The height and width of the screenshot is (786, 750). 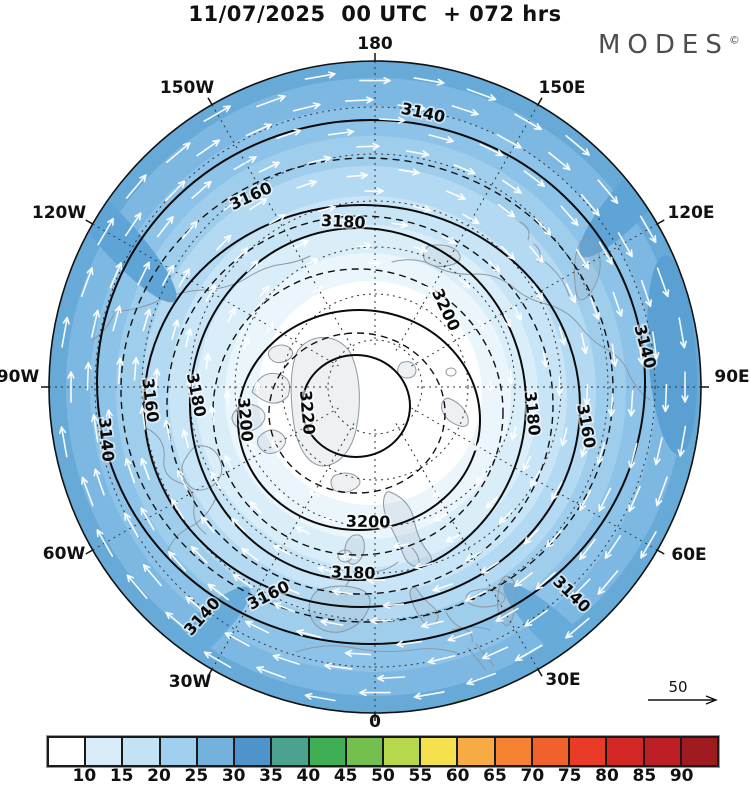 I want to click on colorbar-tick-label: 80, so click(x=607, y=776).